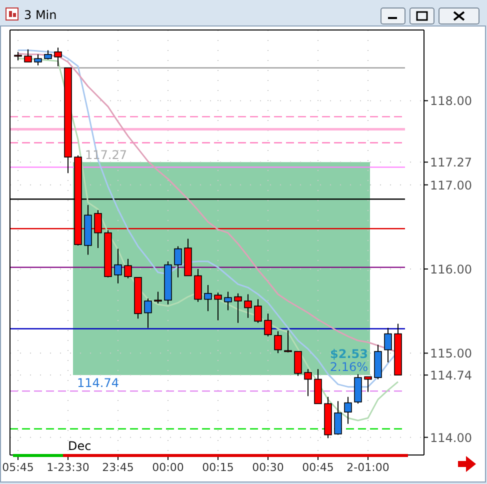  I want to click on y-tick-label: 116.00, so click(451, 269).